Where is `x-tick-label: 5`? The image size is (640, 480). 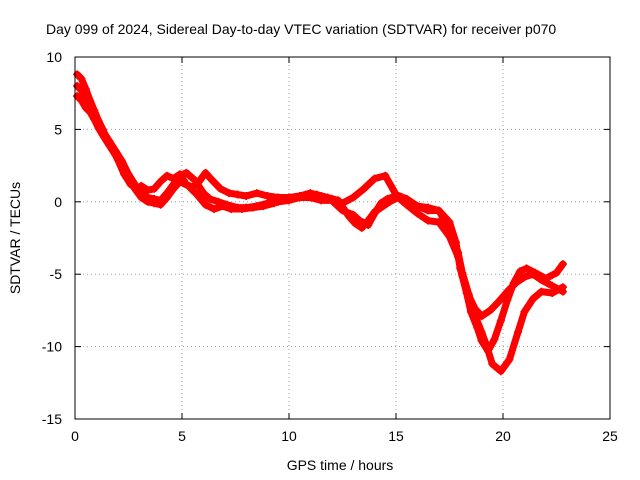 x-tick-label: 5 is located at coordinates (182, 436).